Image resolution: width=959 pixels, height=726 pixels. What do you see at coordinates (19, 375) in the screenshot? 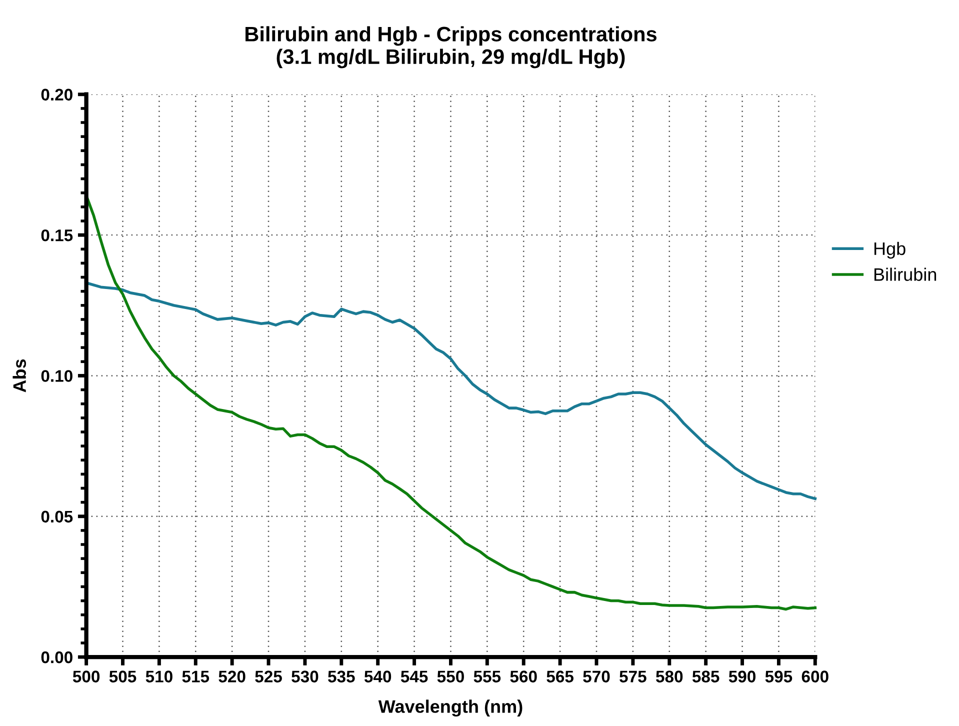
I see `y-axis-title: Abs` at bounding box center [19, 375].